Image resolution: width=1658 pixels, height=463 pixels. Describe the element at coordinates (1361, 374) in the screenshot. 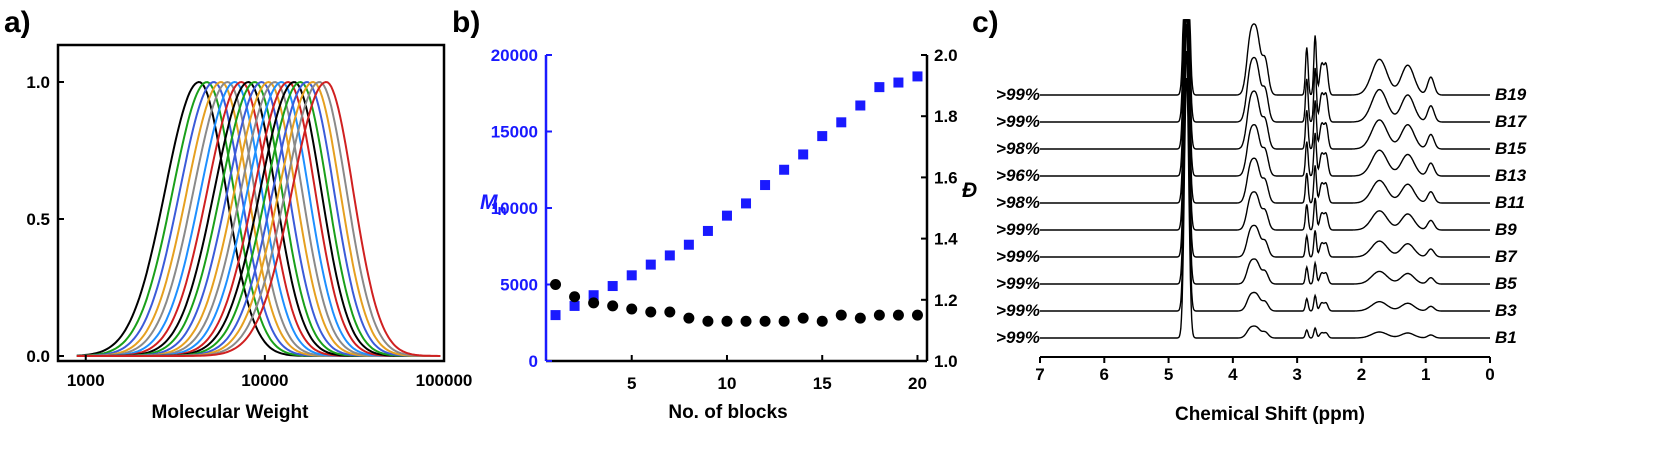

I see `panel-c-x-tick-label: 2` at that location.